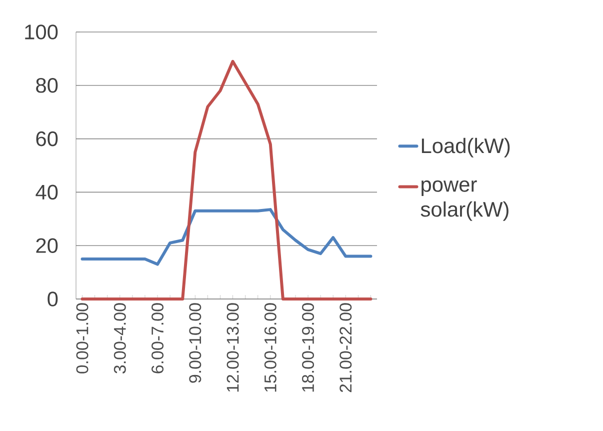 The width and height of the screenshot is (603, 431). What do you see at coordinates (47, 138) in the screenshot?
I see `y-tick-label: 60` at bounding box center [47, 138].